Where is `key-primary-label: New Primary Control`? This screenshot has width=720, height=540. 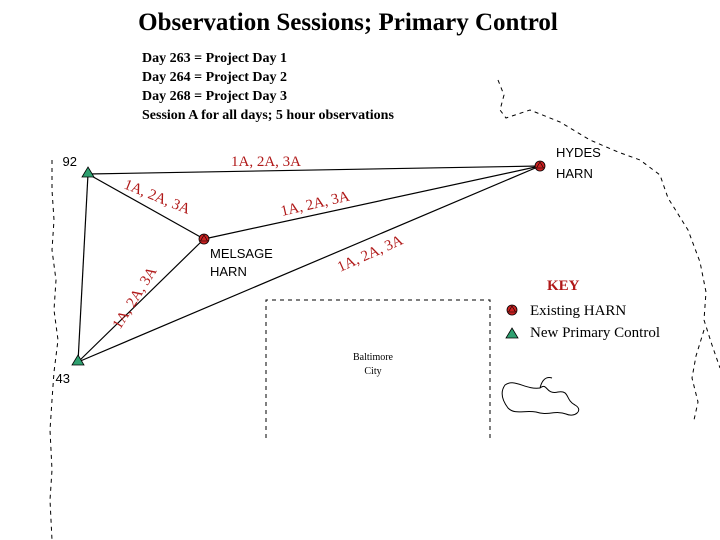 key-primary-label: New Primary Control is located at coordinates (595, 333).